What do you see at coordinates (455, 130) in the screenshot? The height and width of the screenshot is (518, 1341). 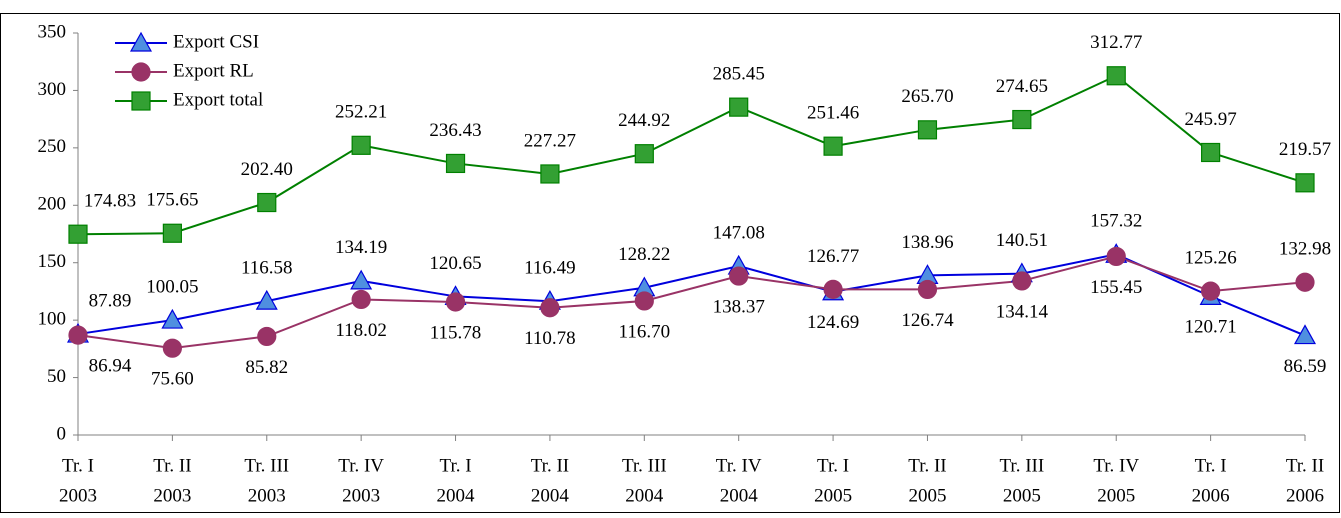 I see `data-label: 236.43` at bounding box center [455, 130].